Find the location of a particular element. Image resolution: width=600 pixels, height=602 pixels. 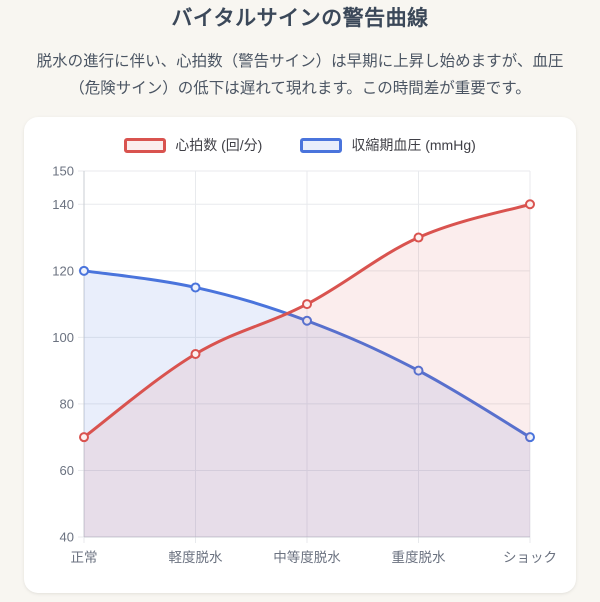

y-axis-tick-label: 120 is located at coordinates (63, 271).